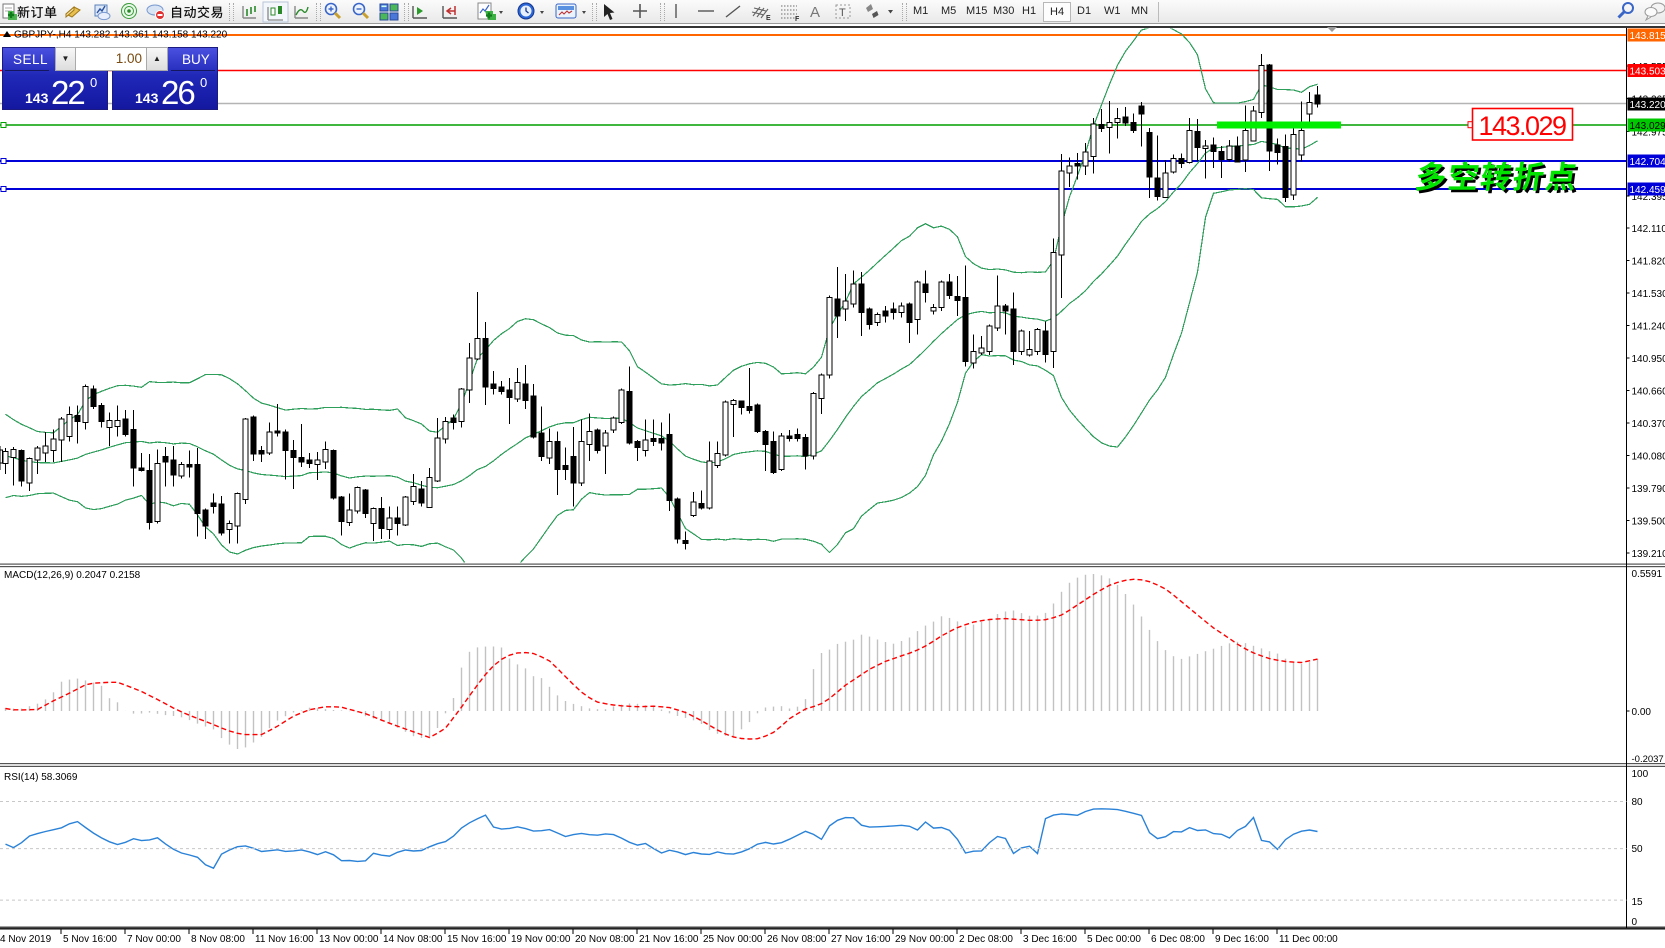 The height and width of the screenshot is (948, 1665). Describe the element at coordinates (1648, 327) in the screenshot. I see `svg-text: 141.240` at that location.